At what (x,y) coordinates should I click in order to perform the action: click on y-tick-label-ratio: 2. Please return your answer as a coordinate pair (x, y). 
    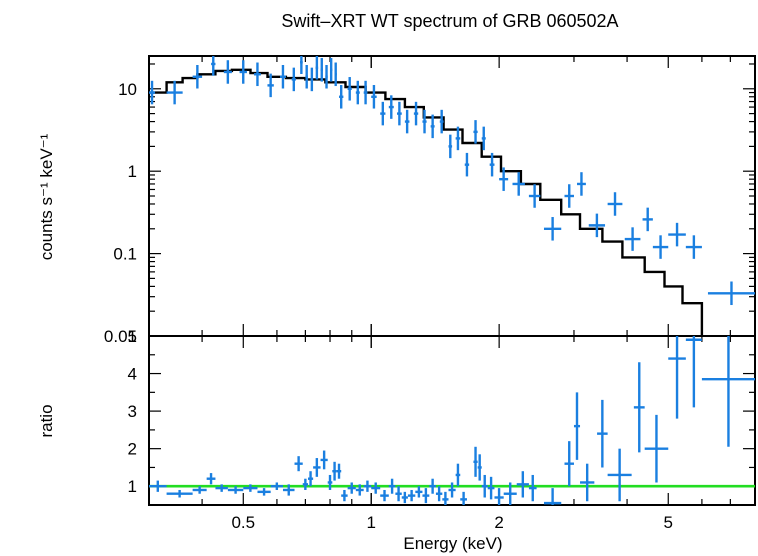
    Looking at the image, I should click on (132, 449).